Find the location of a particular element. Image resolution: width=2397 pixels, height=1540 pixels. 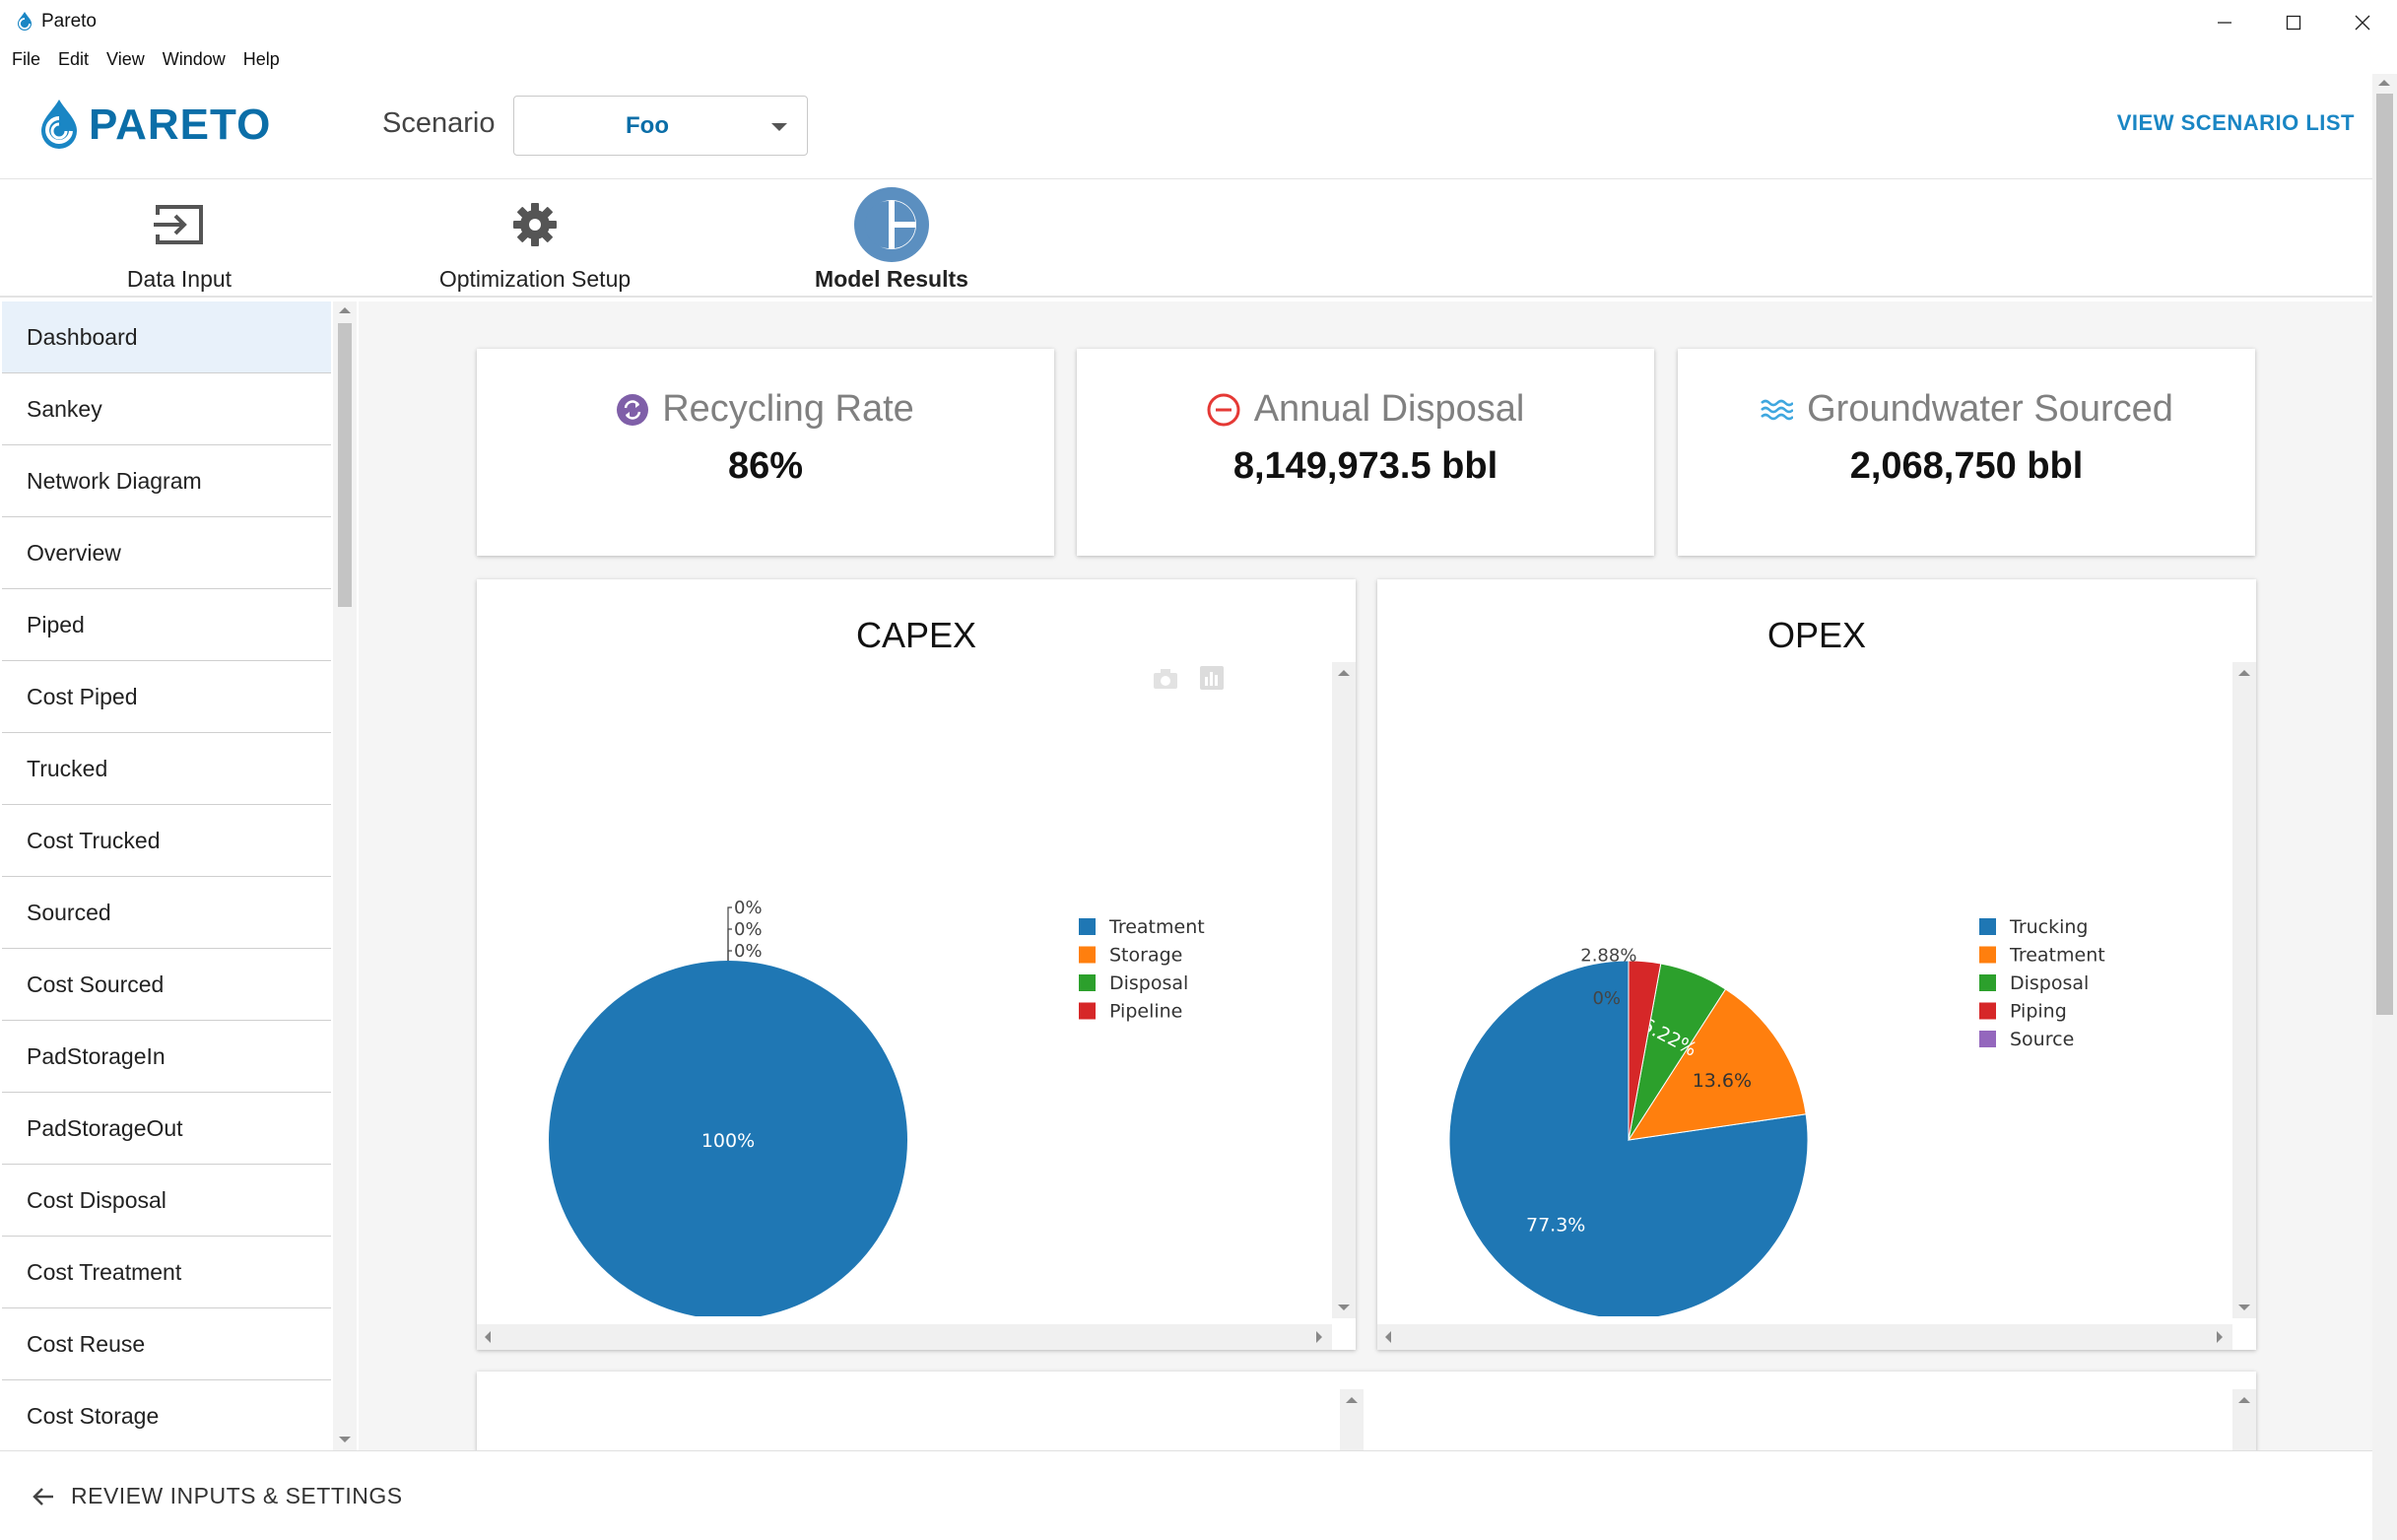

sidebar-scrollbar is located at coordinates (345, 876).